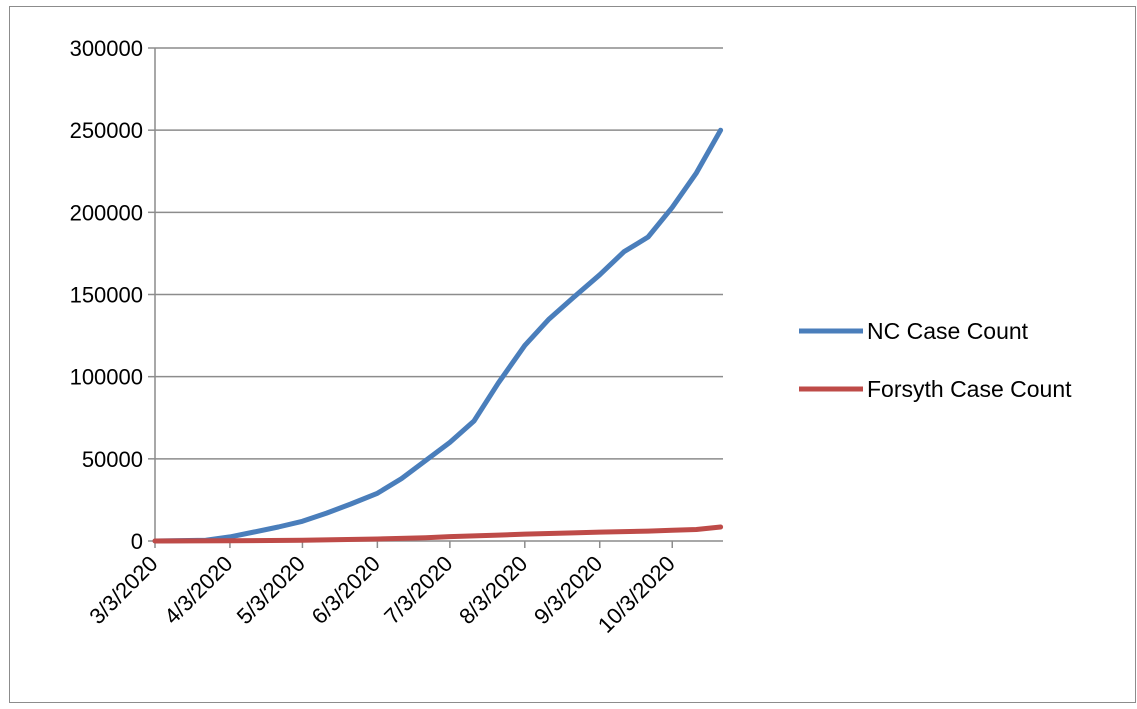  I want to click on y-tick-label: 200000, so click(106, 212).